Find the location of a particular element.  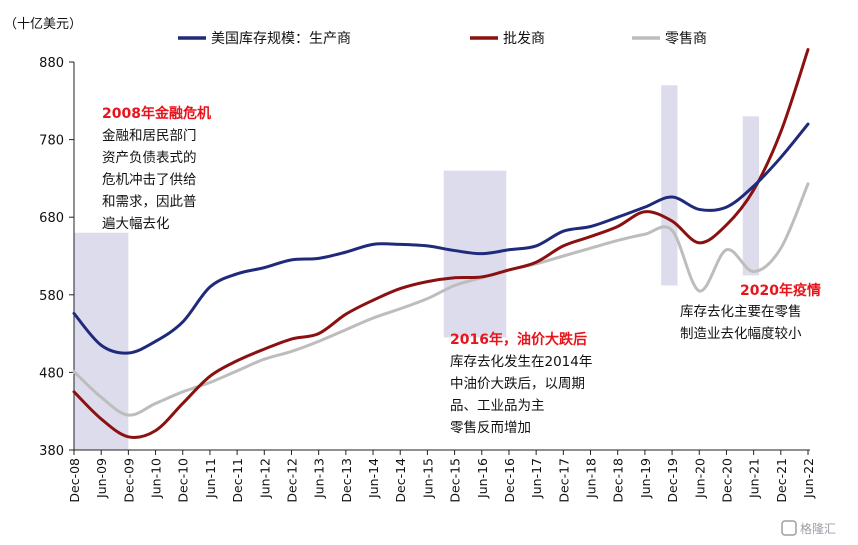

x-tick-label: Jun-13 is located at coordinates (319, 478).